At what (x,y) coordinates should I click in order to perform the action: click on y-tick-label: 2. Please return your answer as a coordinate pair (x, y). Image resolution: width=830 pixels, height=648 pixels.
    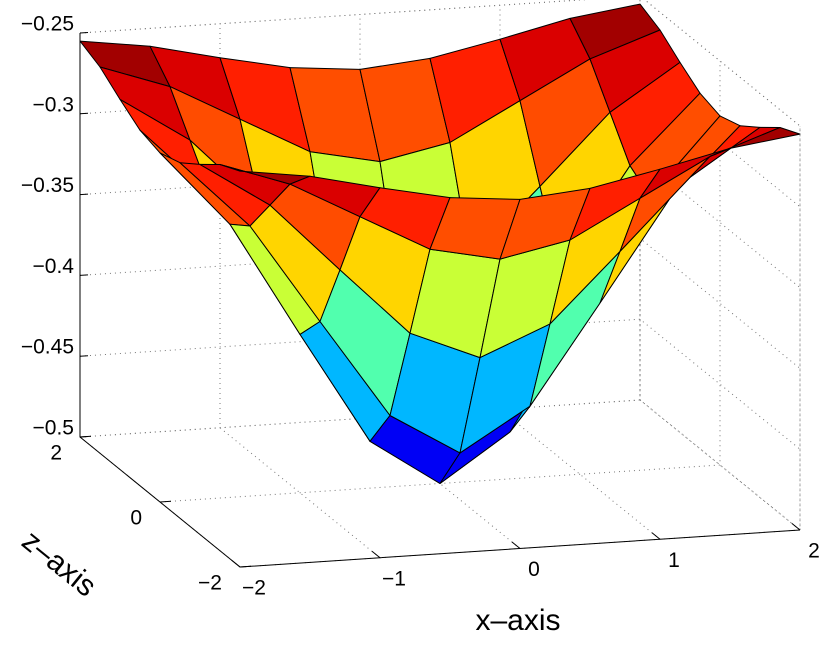
    Looking at the image, I should click on (56, 453).